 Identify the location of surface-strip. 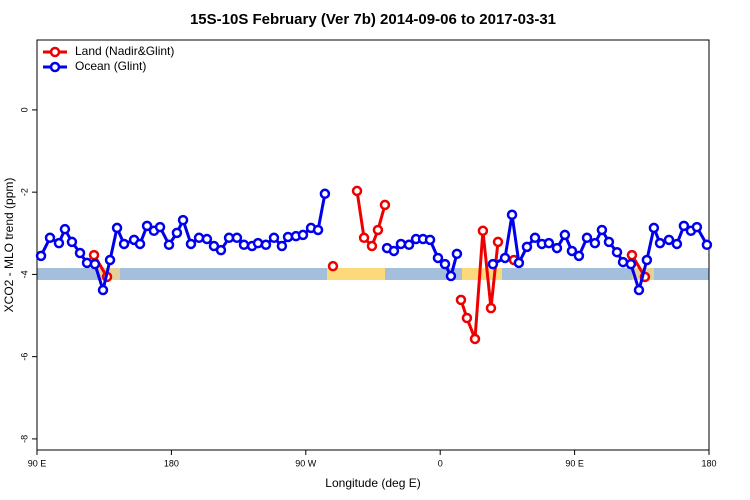
(373, 274).